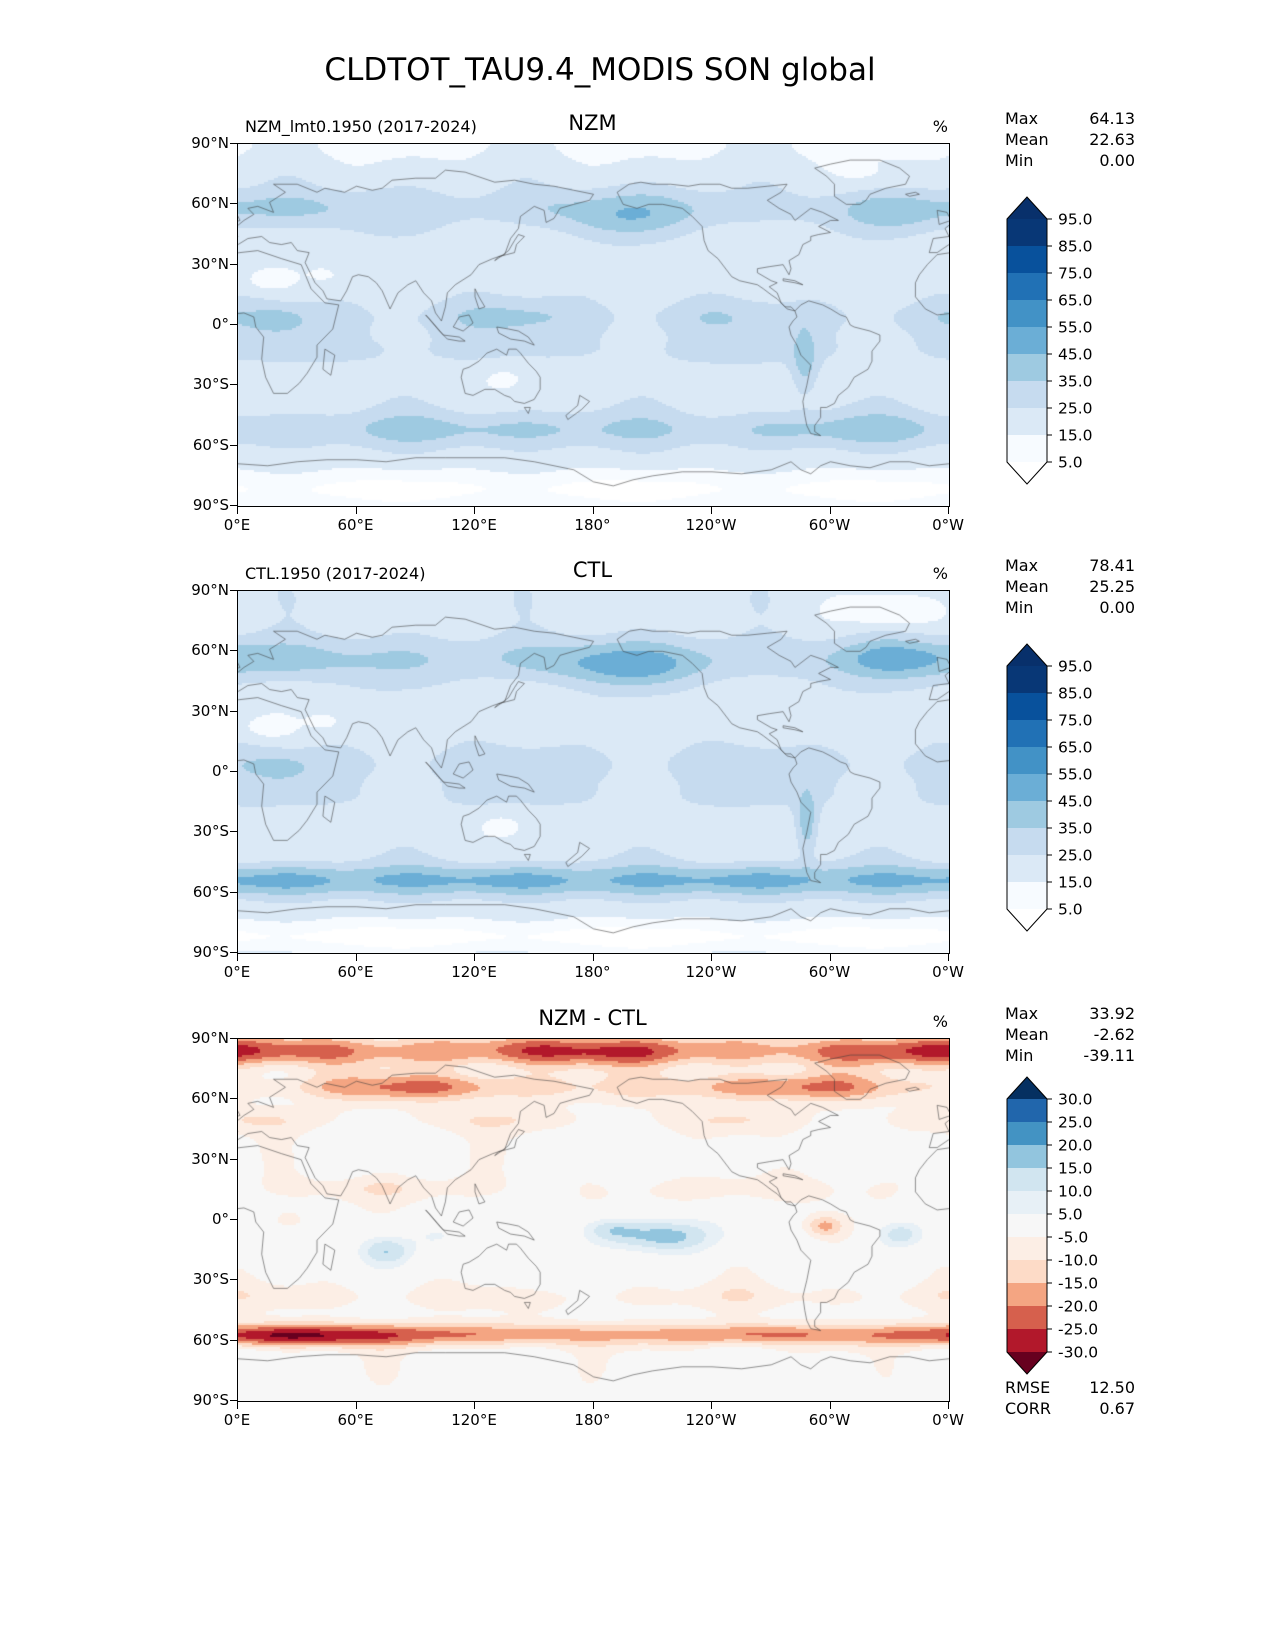 The image size is (1275, 1650). Describe the element at coordinates (592, 525) in the screenshot. I see `lon-tick-label: 180°` at that location.